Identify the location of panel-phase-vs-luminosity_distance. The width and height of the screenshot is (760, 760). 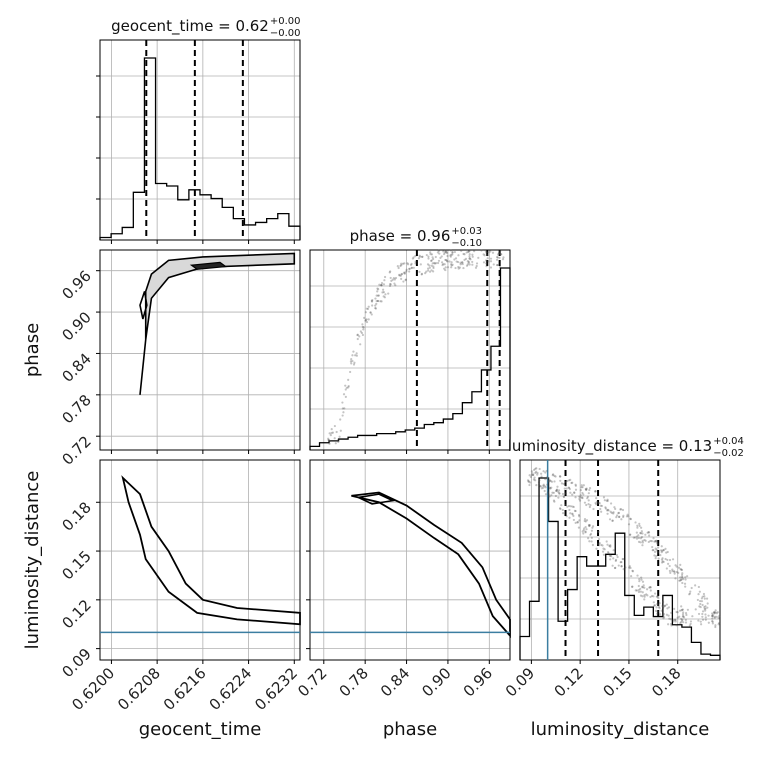
(513, 561).